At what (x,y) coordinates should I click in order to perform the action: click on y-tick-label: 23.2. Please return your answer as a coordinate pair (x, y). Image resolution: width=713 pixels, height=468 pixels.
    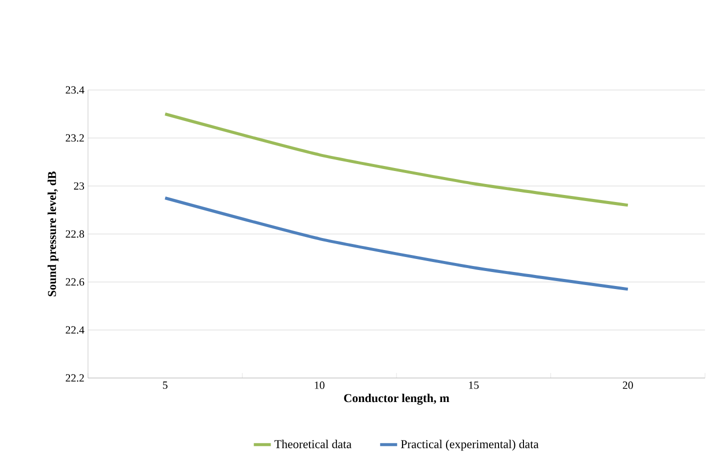
    Looking at the image, I should click on (75, 138).